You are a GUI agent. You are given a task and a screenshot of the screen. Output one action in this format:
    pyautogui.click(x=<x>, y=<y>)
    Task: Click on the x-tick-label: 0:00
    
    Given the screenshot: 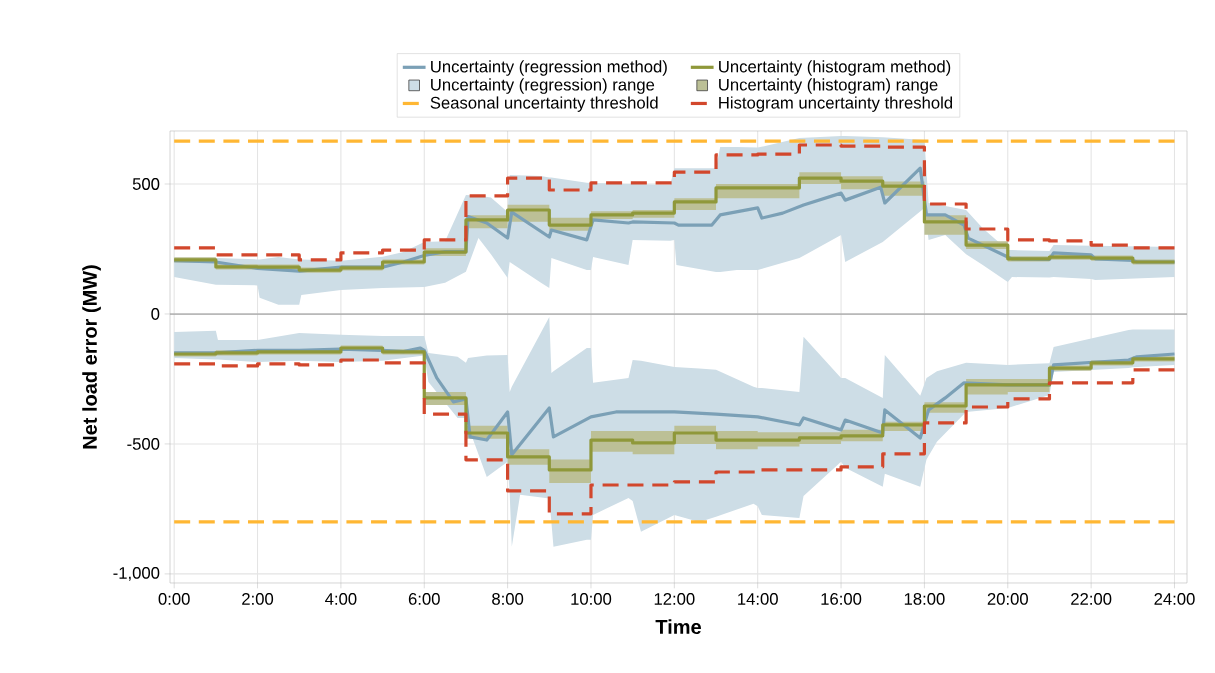 What is the action you would take?
    pyautogui.click(x=174, y=599)
    